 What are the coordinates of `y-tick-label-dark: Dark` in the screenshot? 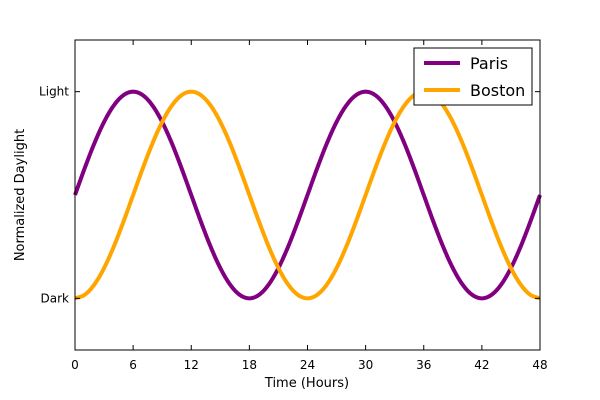 It's located at (55, 298).